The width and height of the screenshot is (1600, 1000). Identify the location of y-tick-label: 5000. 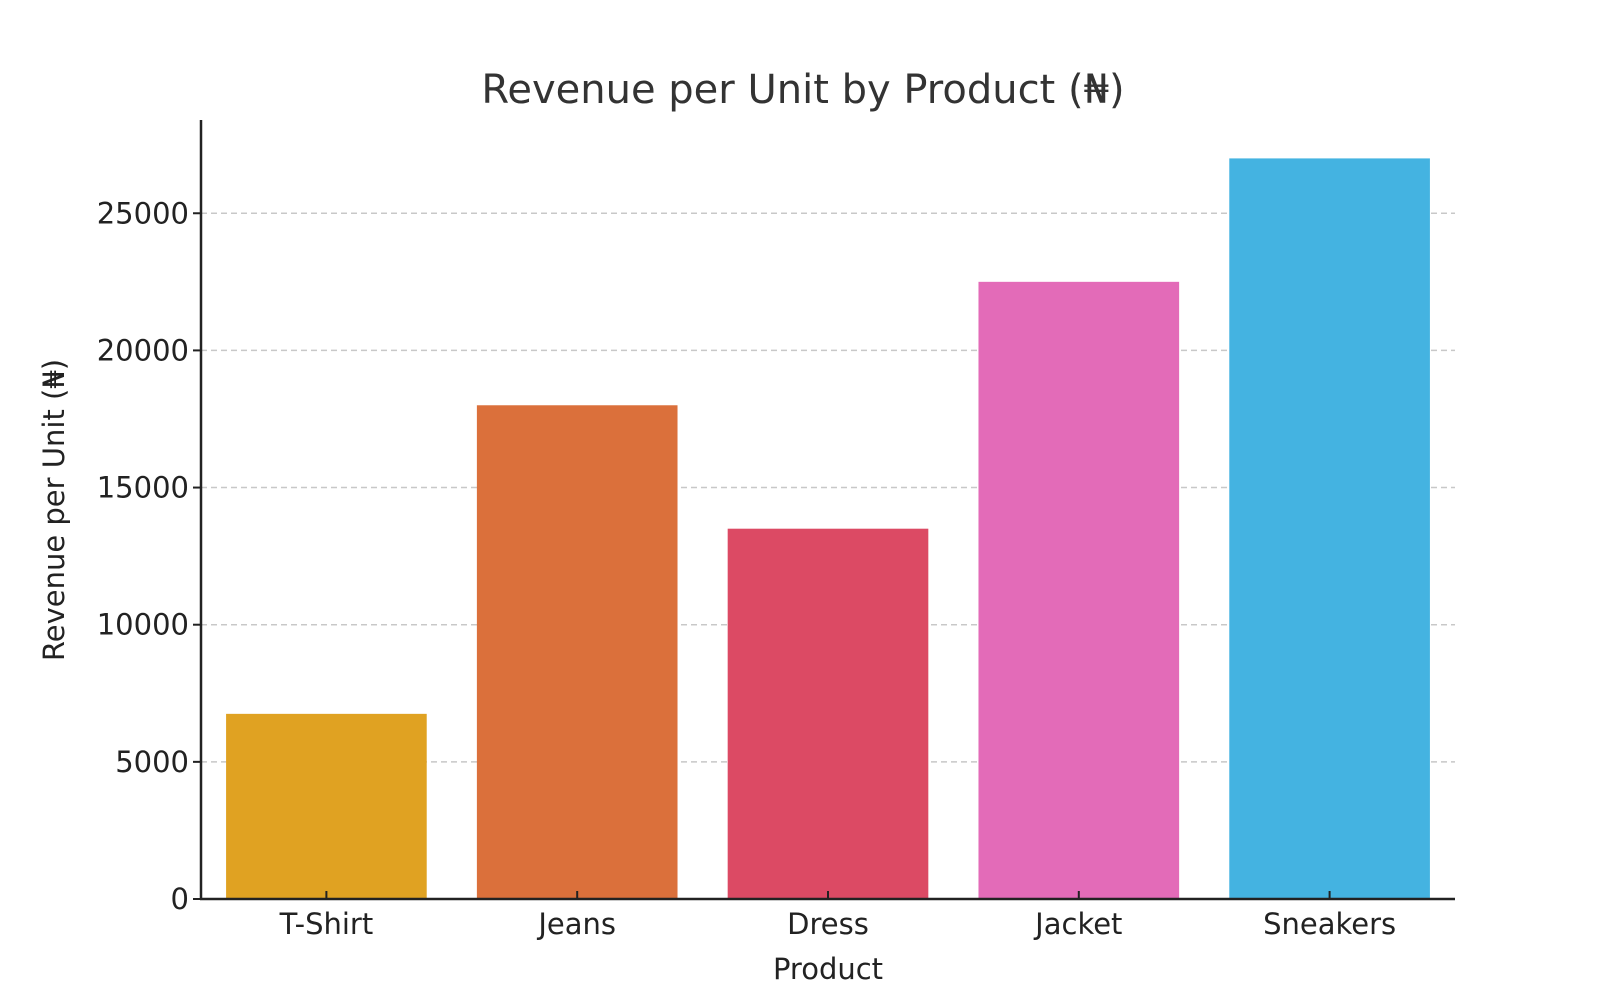
(152, 762).